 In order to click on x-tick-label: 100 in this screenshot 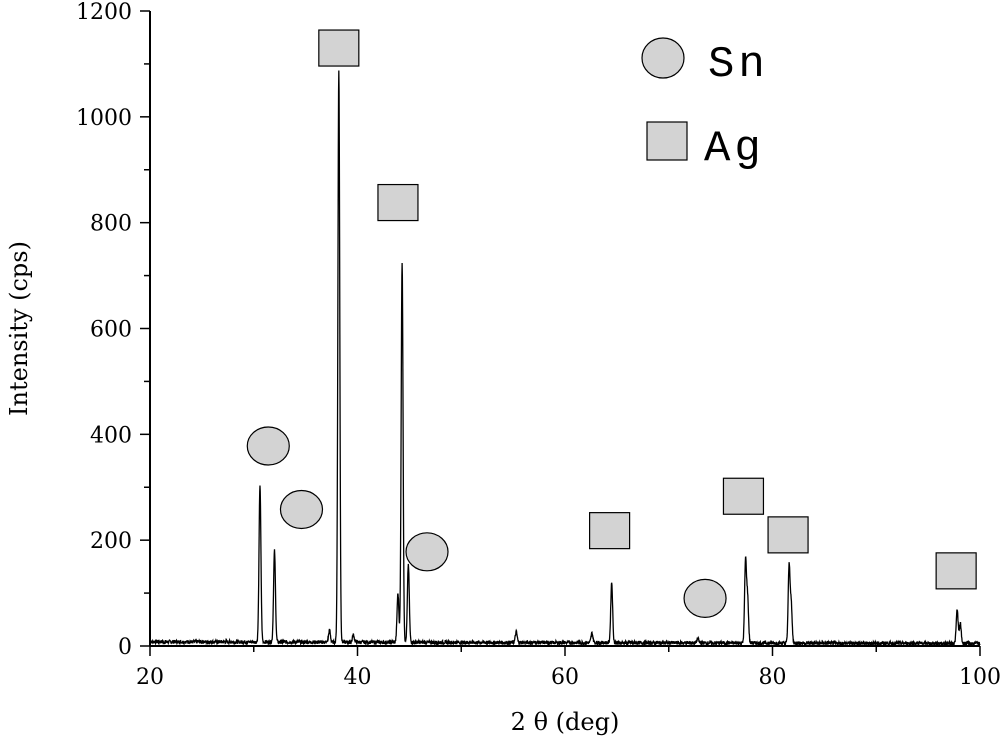, I will do `click(979, 677)`.